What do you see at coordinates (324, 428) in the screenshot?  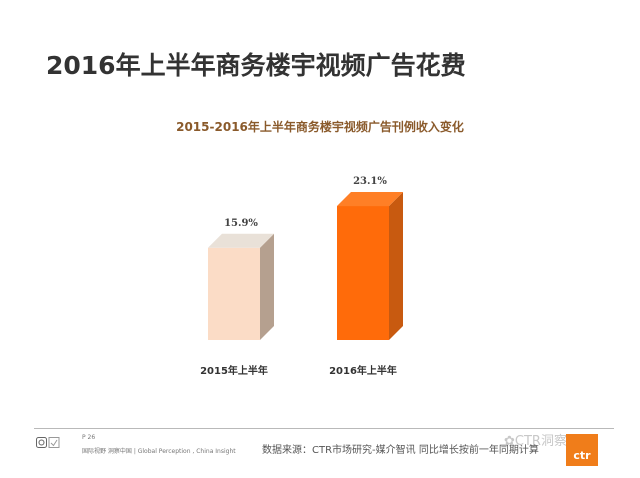 I see `footer-divider` at bounding box center [324, 428].